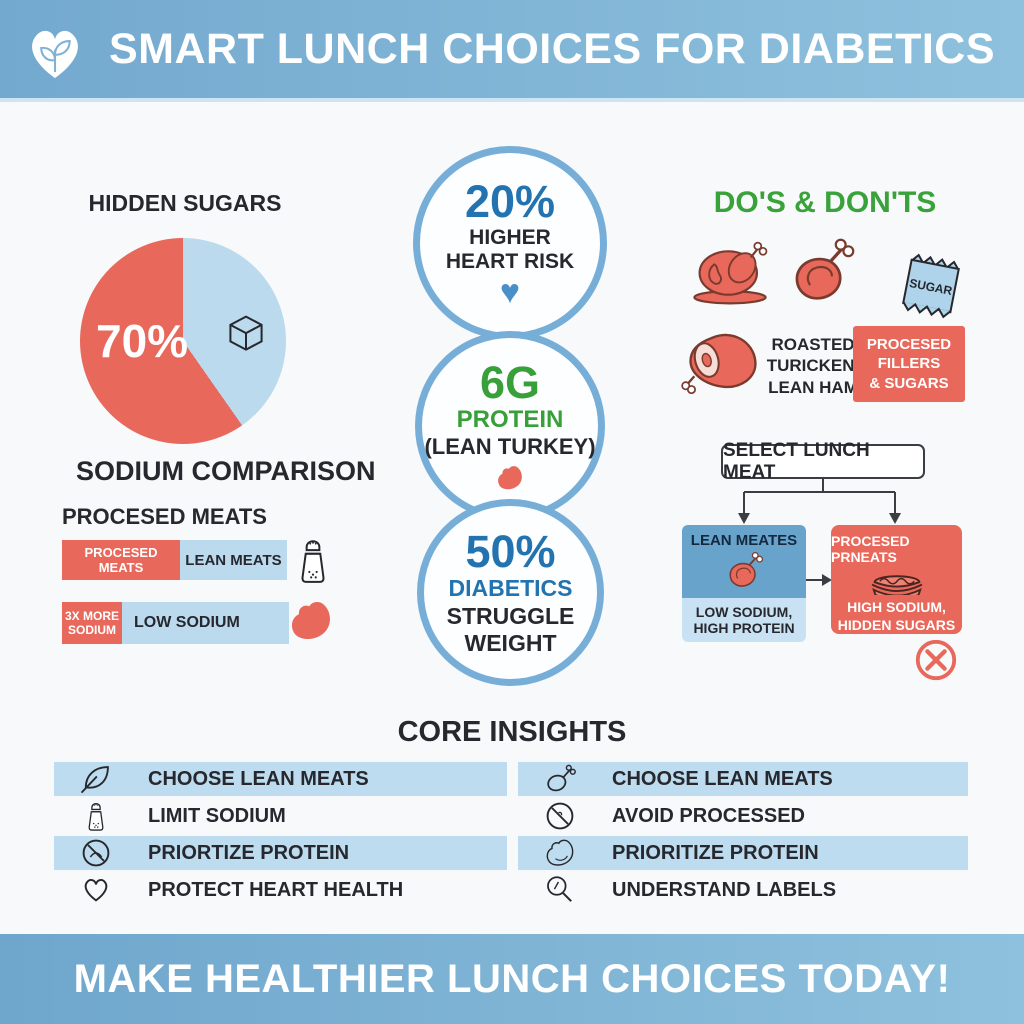 Image resolution: width=1024 pixels, height=1024 pixels. I want to click on do-caption-line: ROASTED, so click(813, 344).